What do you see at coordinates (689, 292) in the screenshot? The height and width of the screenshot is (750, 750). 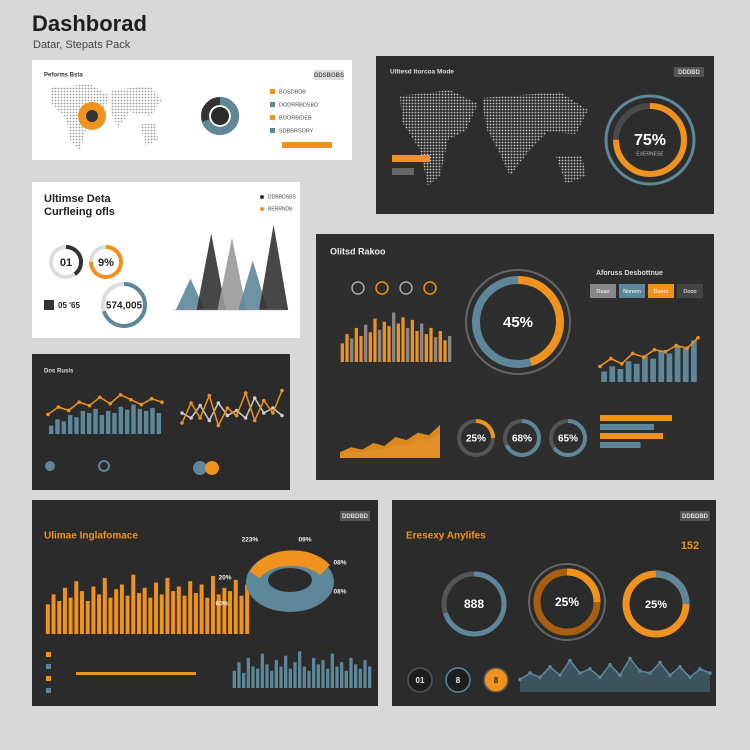 I see `button-label: Dooo` at bounding box center [689, 292].